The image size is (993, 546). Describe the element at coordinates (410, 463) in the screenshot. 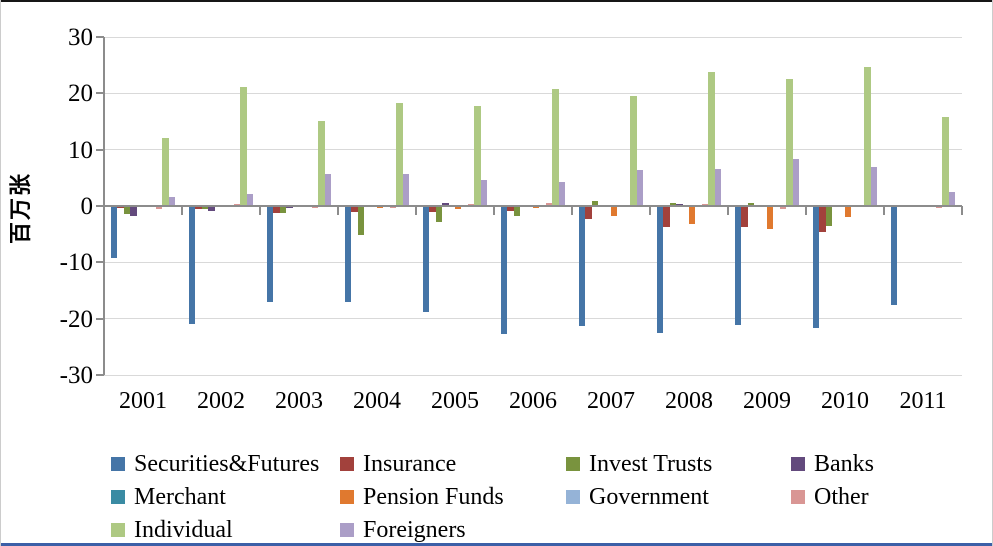

I see `legend-label: Insurance` at that location.